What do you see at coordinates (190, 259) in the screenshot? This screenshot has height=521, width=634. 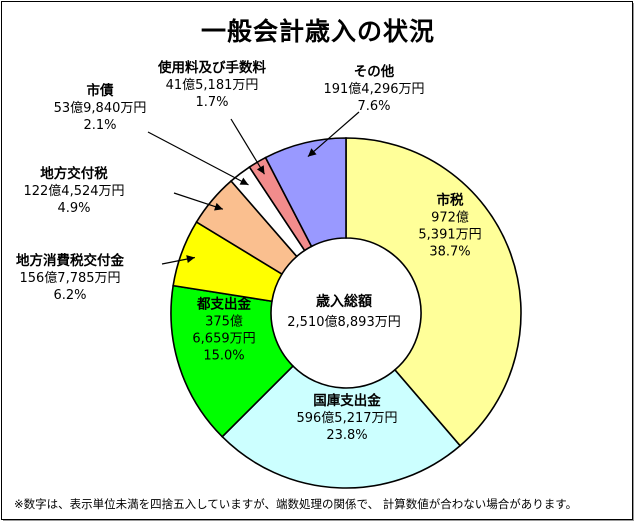 I see `slice-4-arrowhead` at bounding box center [190, 259].